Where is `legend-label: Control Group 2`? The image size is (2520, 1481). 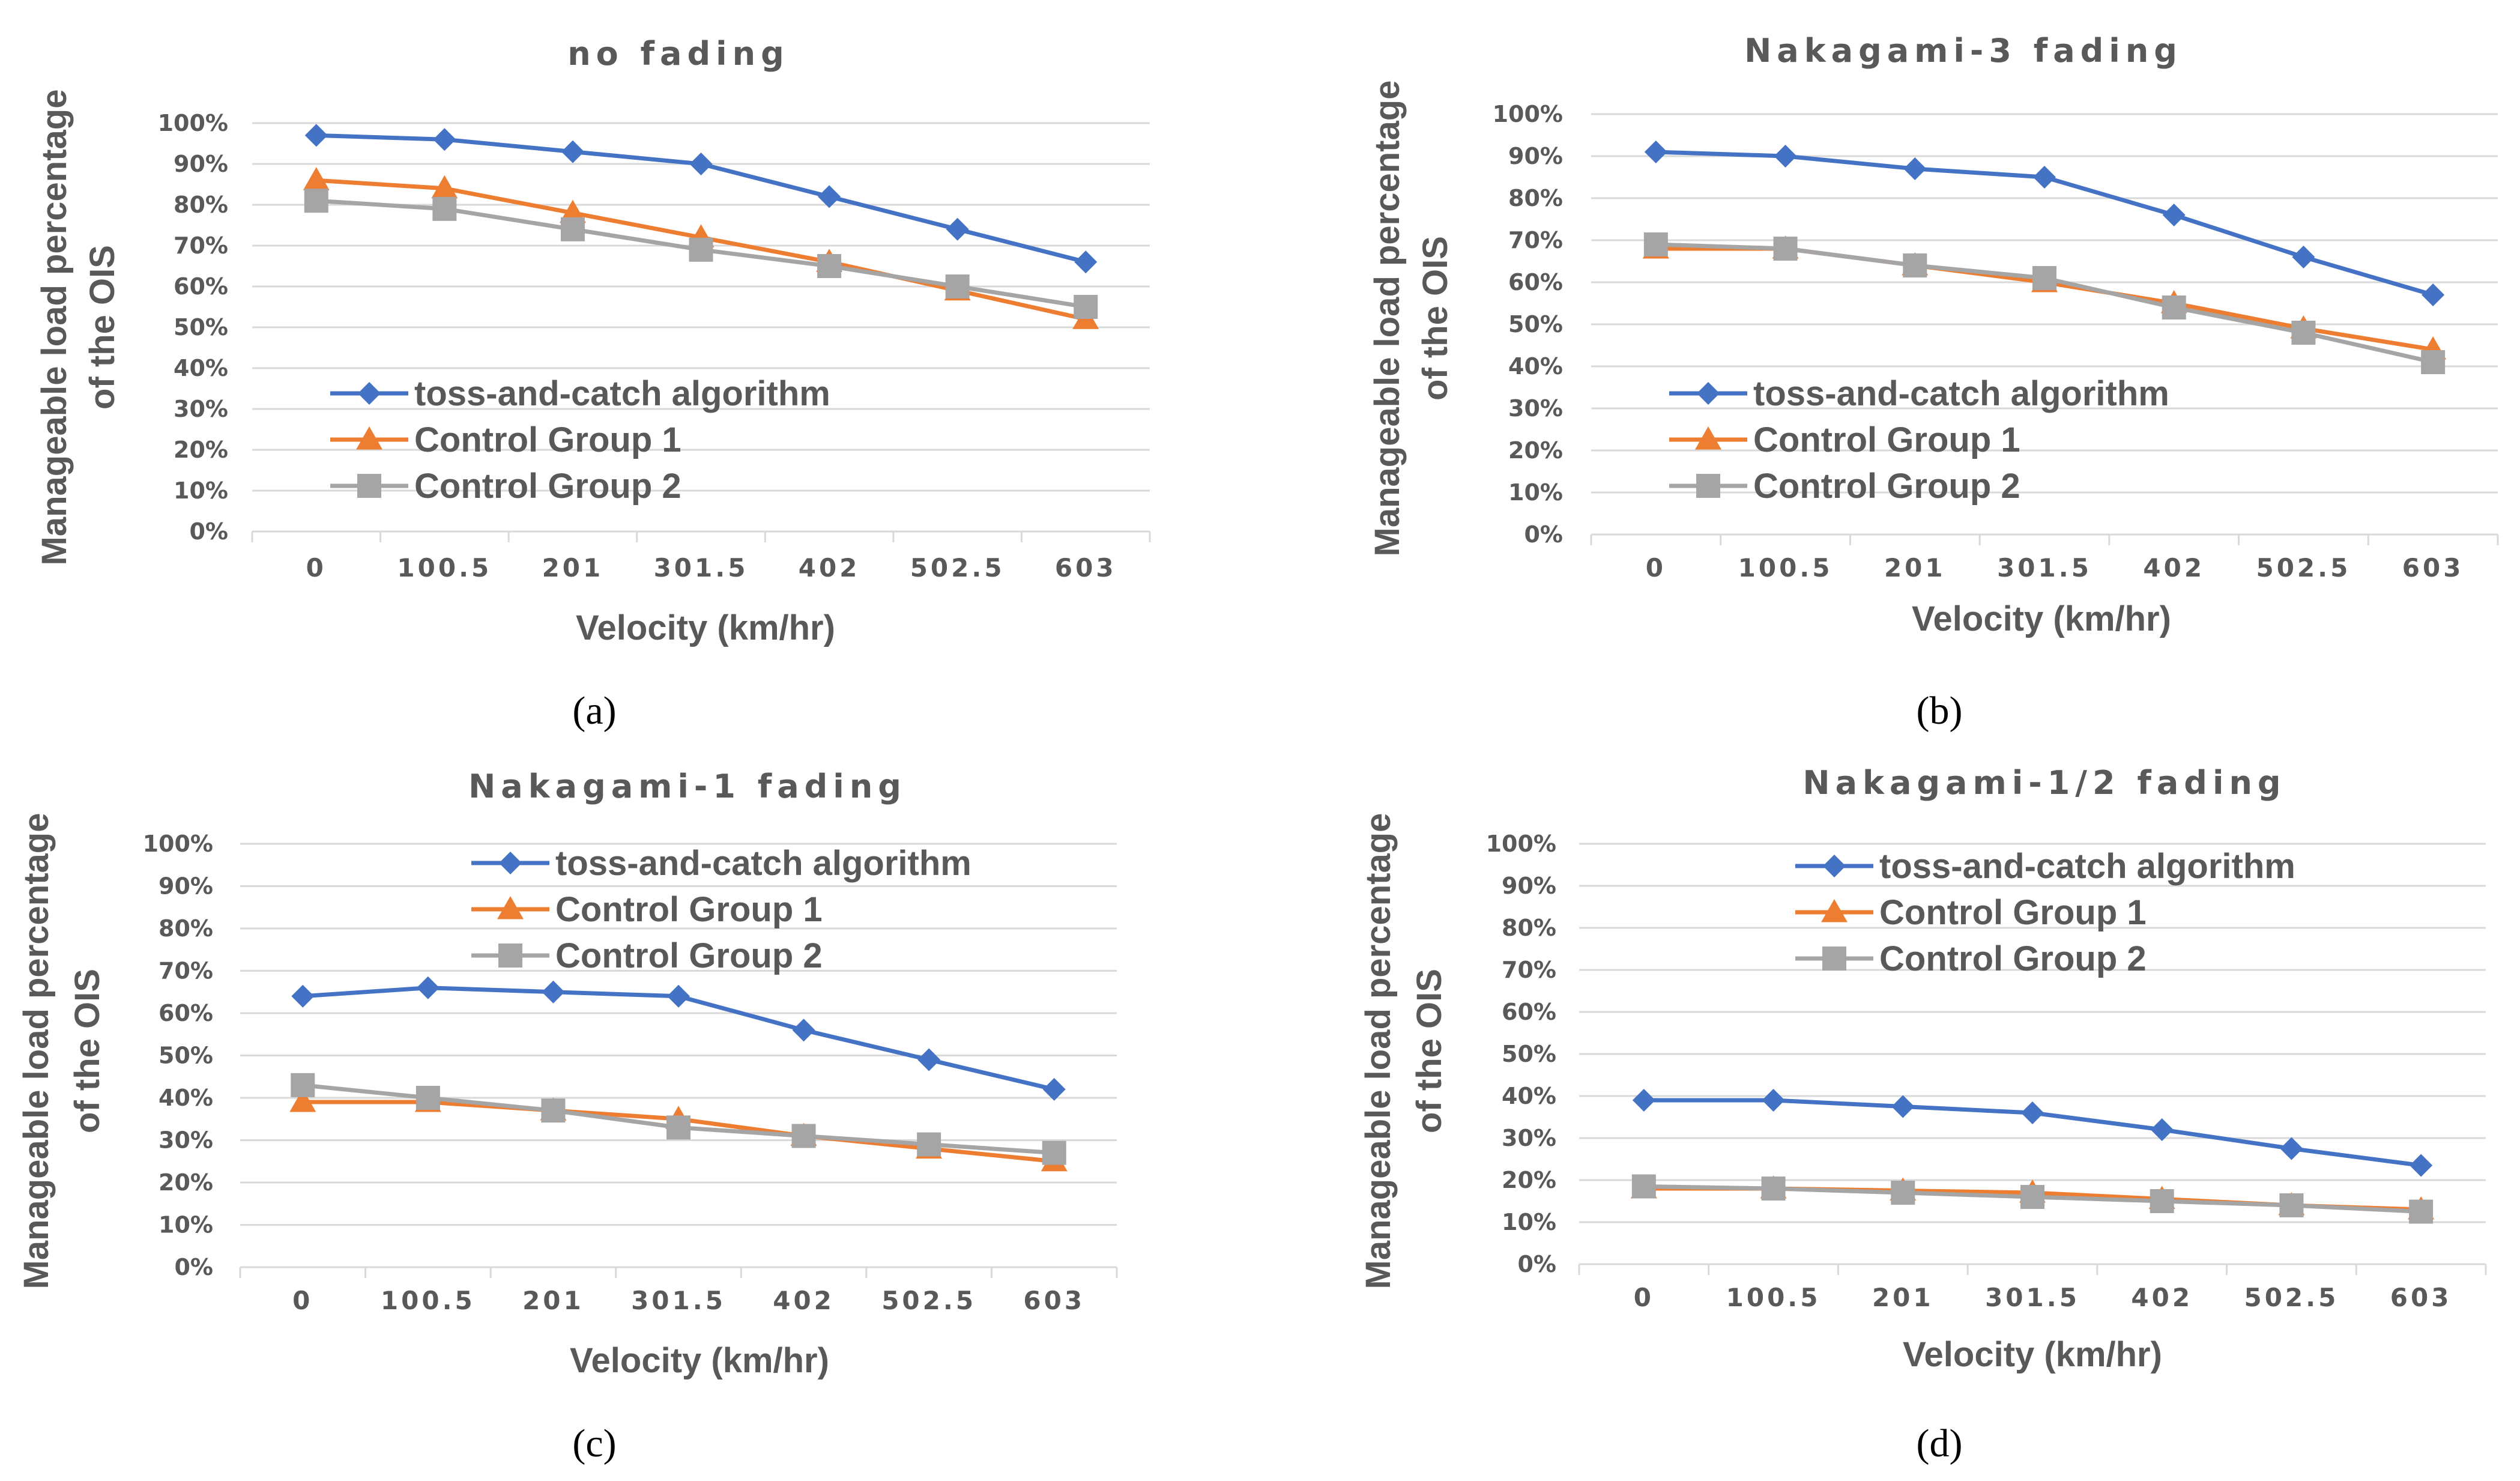
legend-label: Control Group 2 is located at coordinates (1886, 486).